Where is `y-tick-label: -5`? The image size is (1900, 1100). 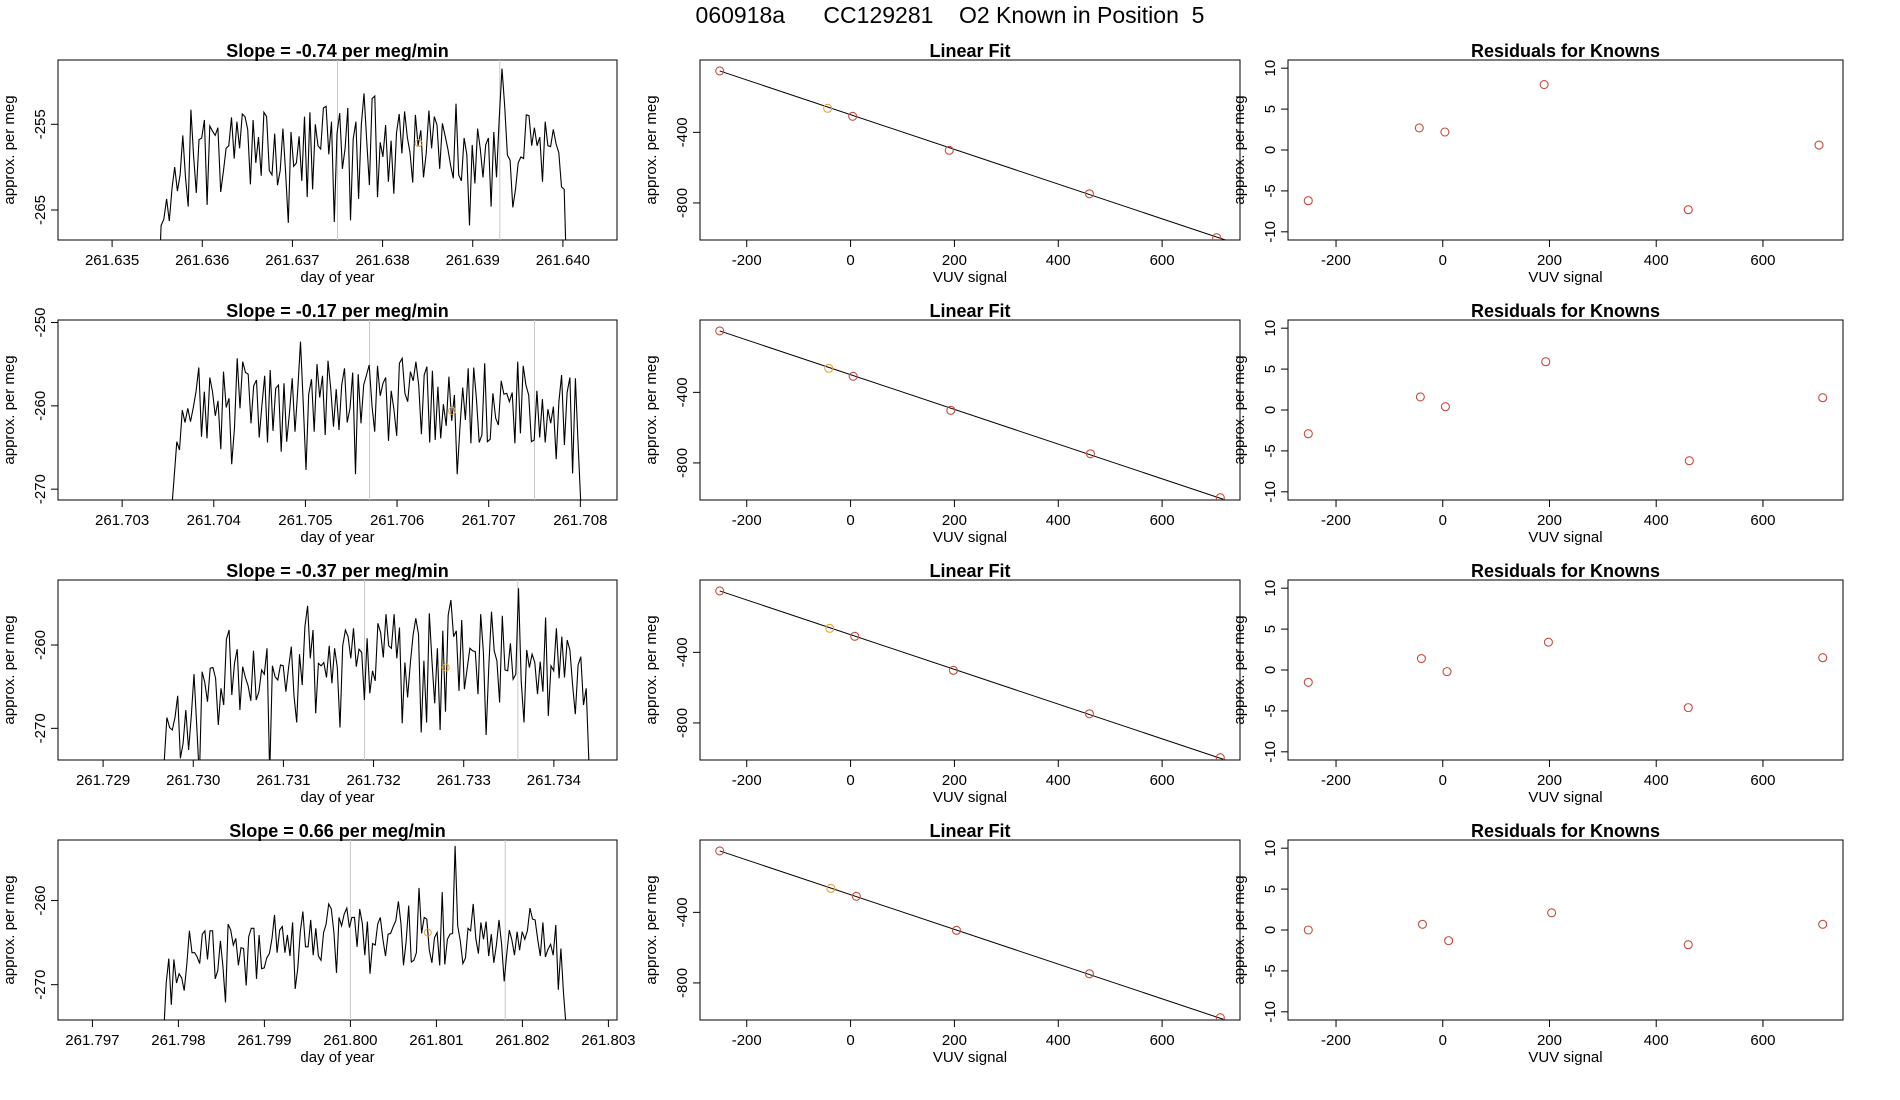
y-tick-label: -5 is located at coordinates (1270, 190).